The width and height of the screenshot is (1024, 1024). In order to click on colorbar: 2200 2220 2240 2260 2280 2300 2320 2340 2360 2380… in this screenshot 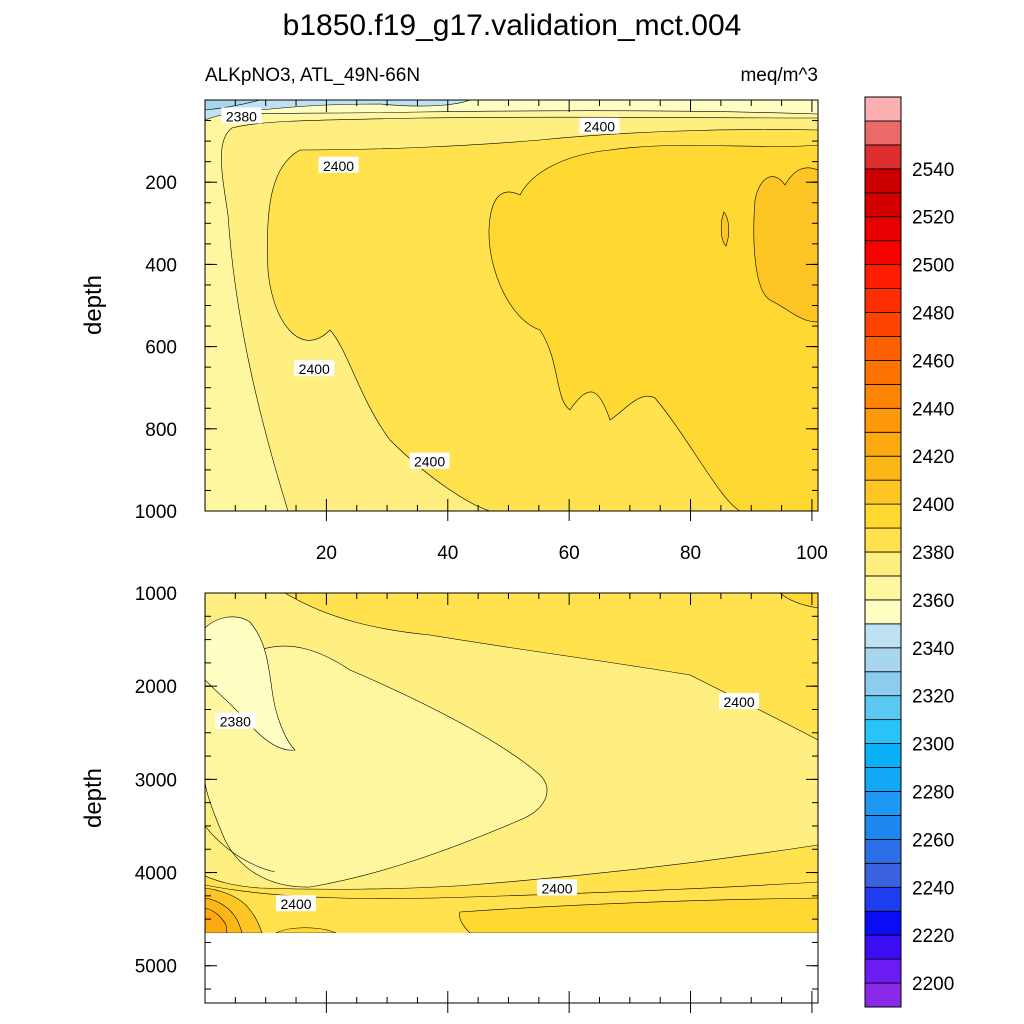, I will do `click(909, 552)`.